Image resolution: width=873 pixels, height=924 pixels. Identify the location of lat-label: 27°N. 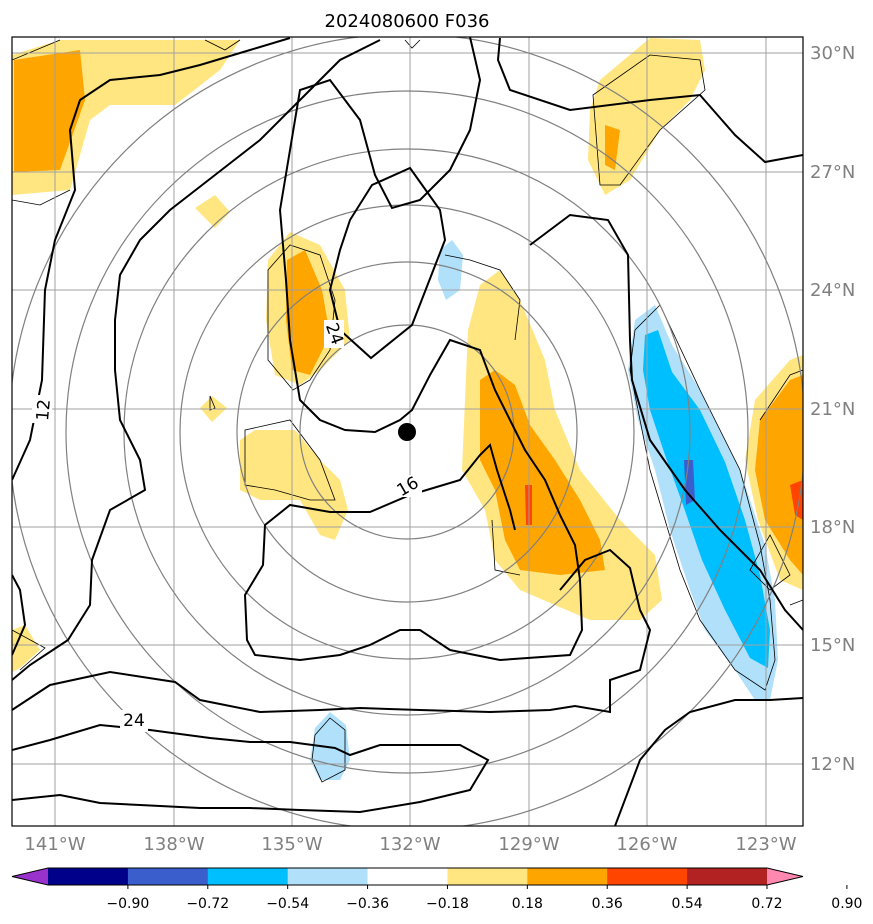
(832, 172).